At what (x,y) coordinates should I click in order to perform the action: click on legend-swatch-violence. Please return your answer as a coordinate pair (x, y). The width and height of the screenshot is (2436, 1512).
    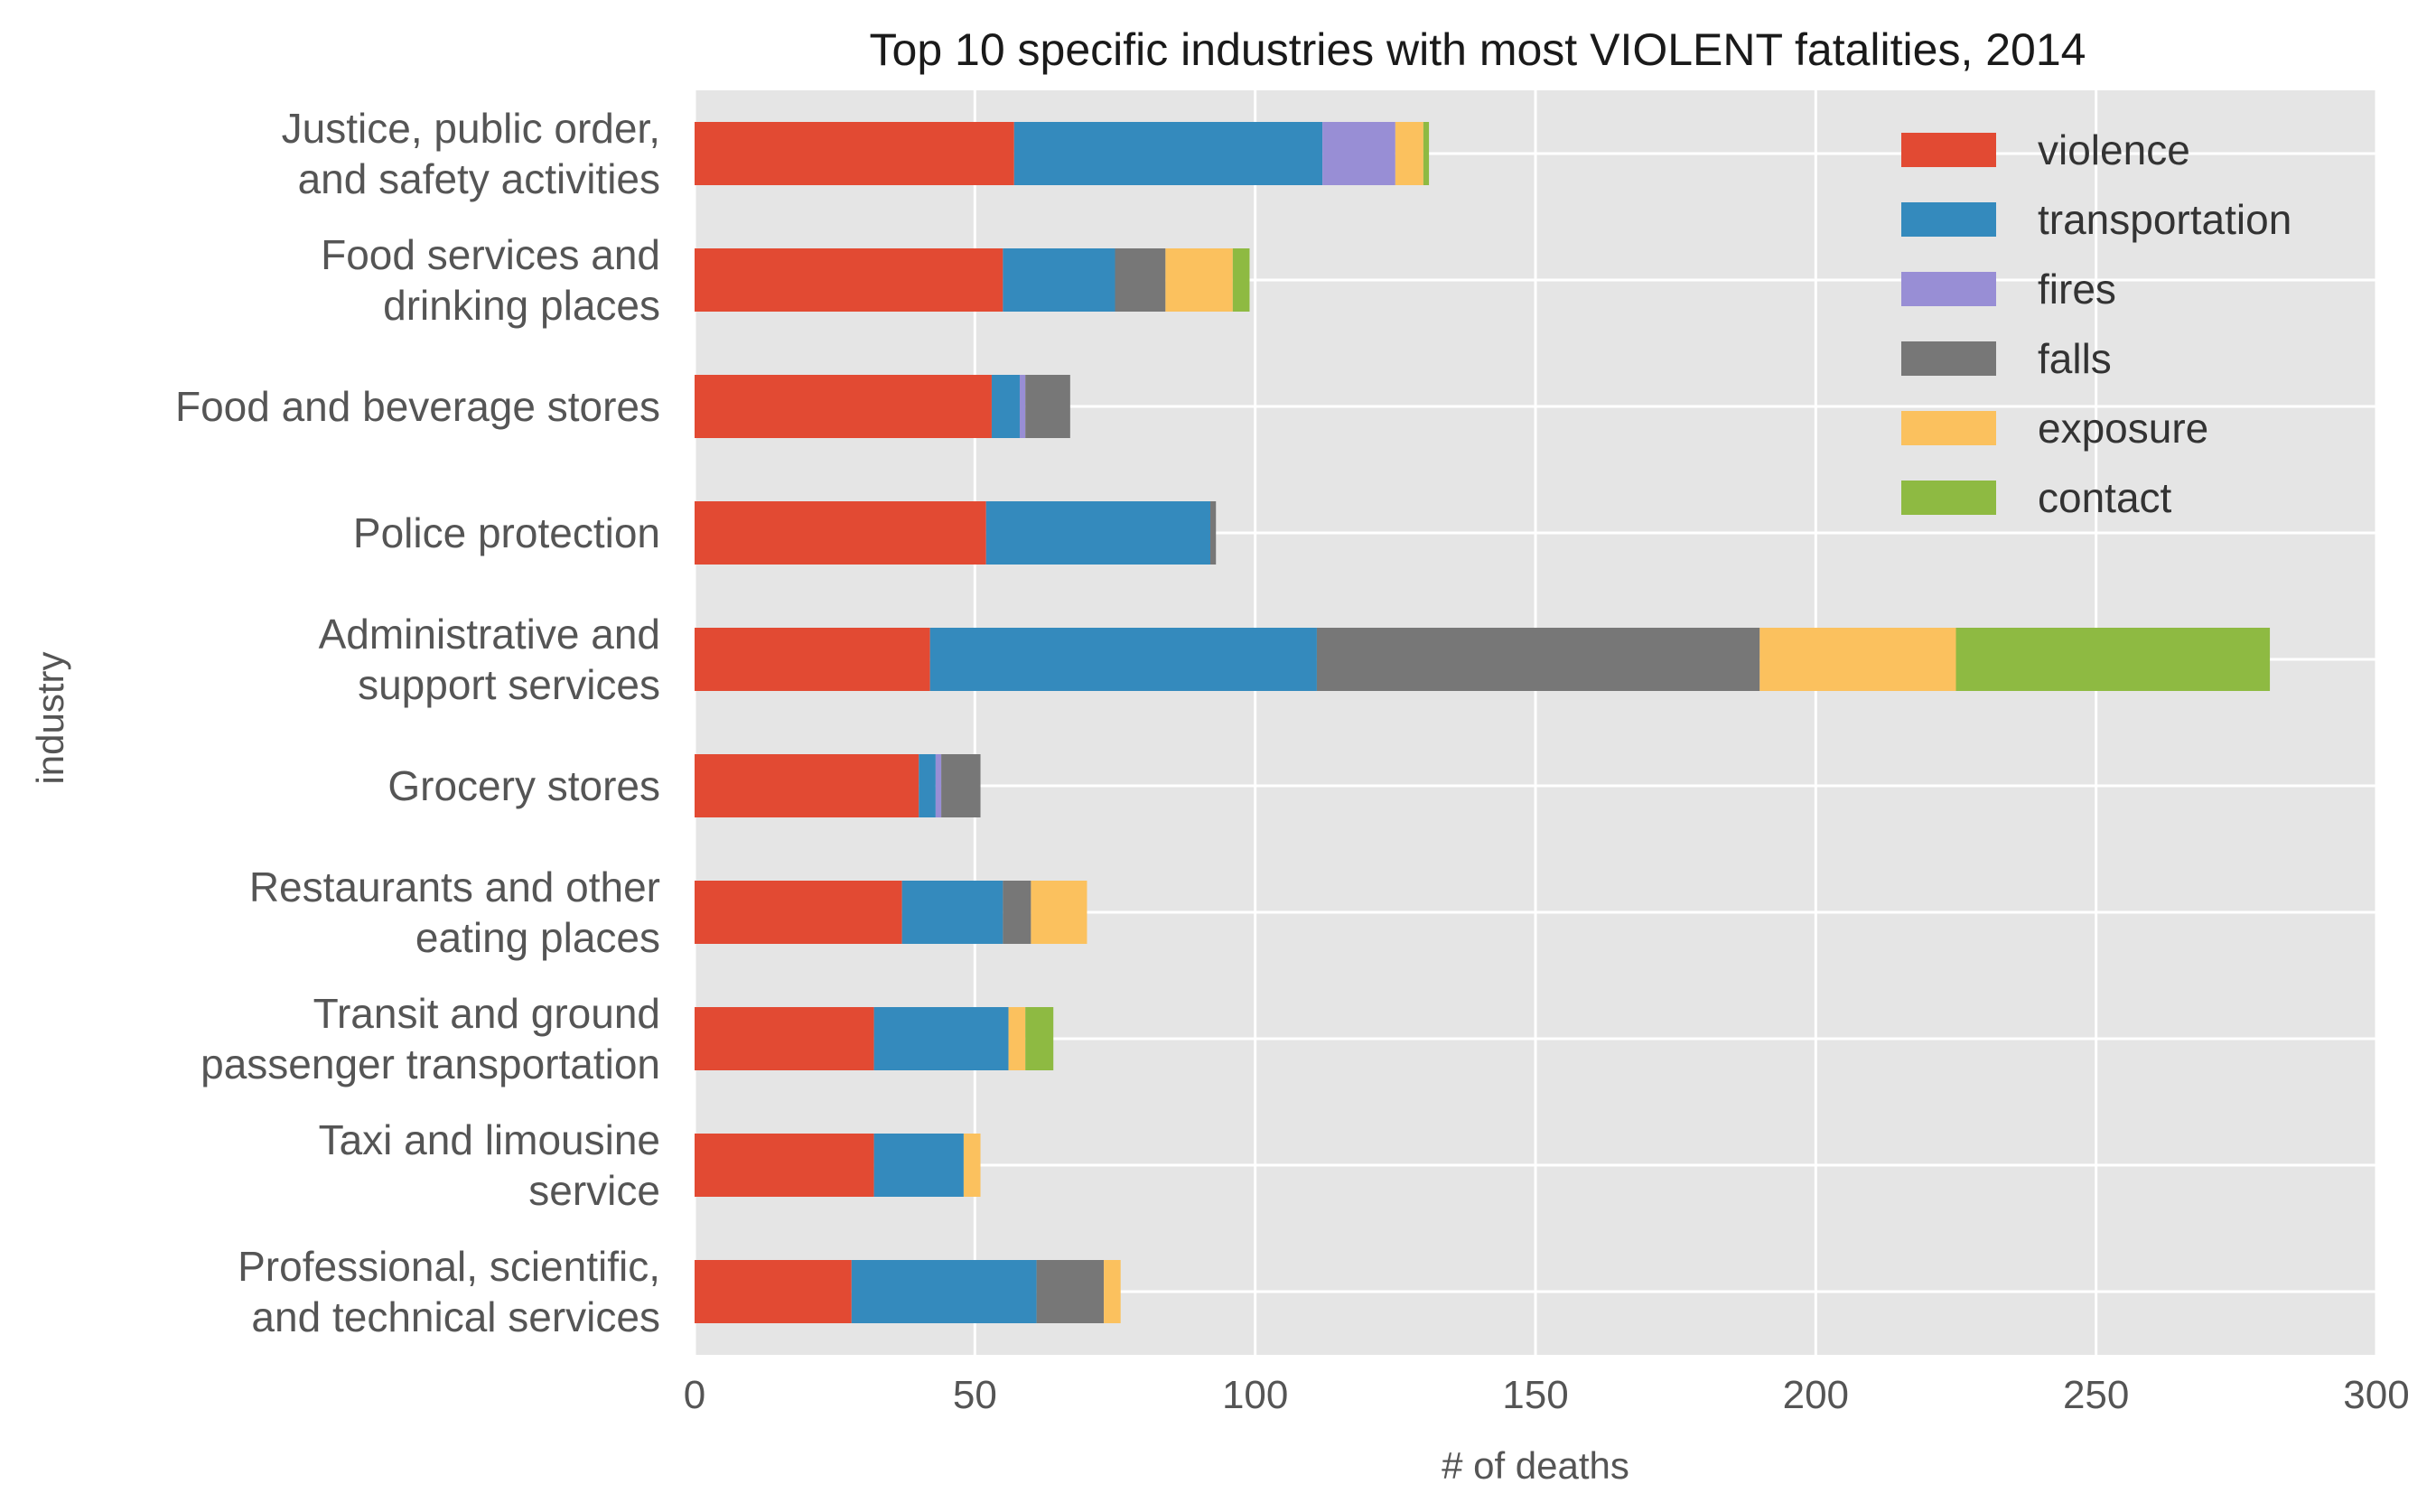
    Looking at the image, I should click on (1949, 150).